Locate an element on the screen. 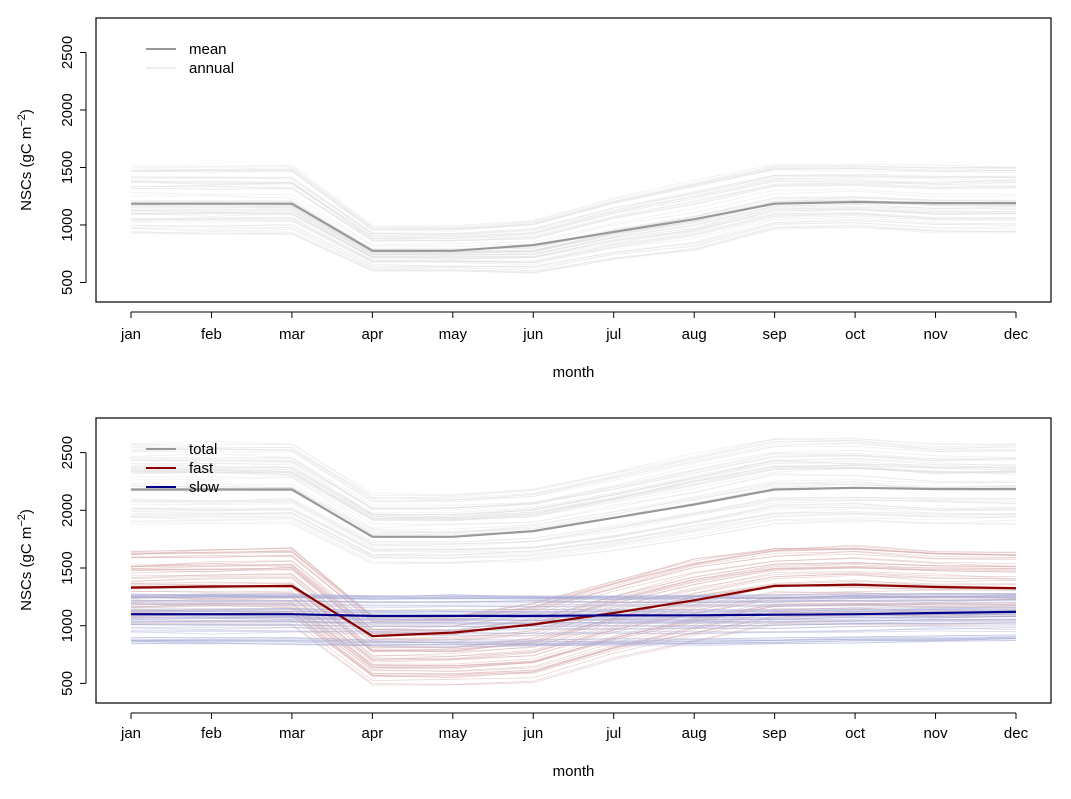 The image size is (1071, 799). x-tick-label: aug is located at coordinates (694, 733).